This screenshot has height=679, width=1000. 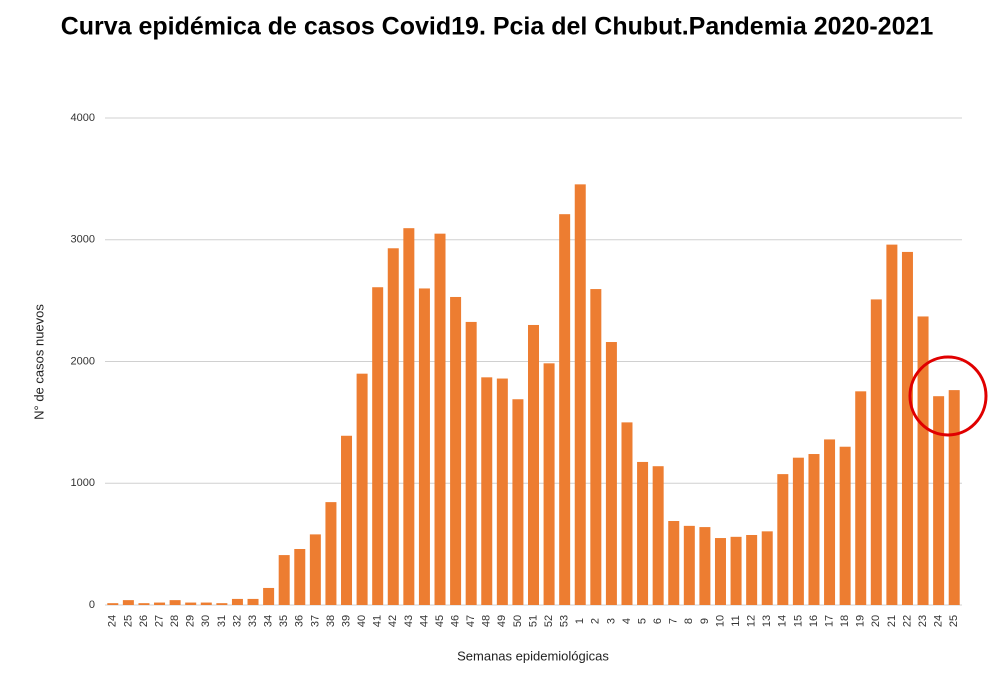 I want to click on x-tick-label: 4, so click(x=627, y=621).